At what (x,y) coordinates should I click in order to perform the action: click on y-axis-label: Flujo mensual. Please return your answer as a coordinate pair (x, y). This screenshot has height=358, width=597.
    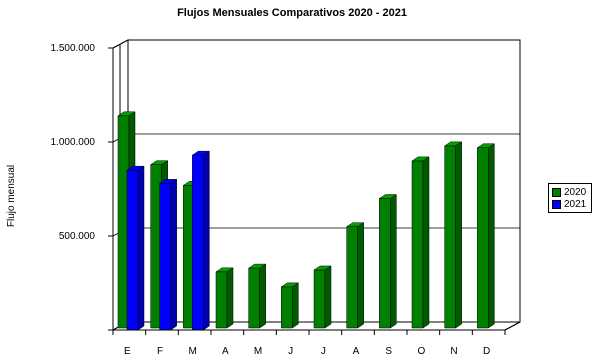
    Looking at the image, I should click on (11, 196).